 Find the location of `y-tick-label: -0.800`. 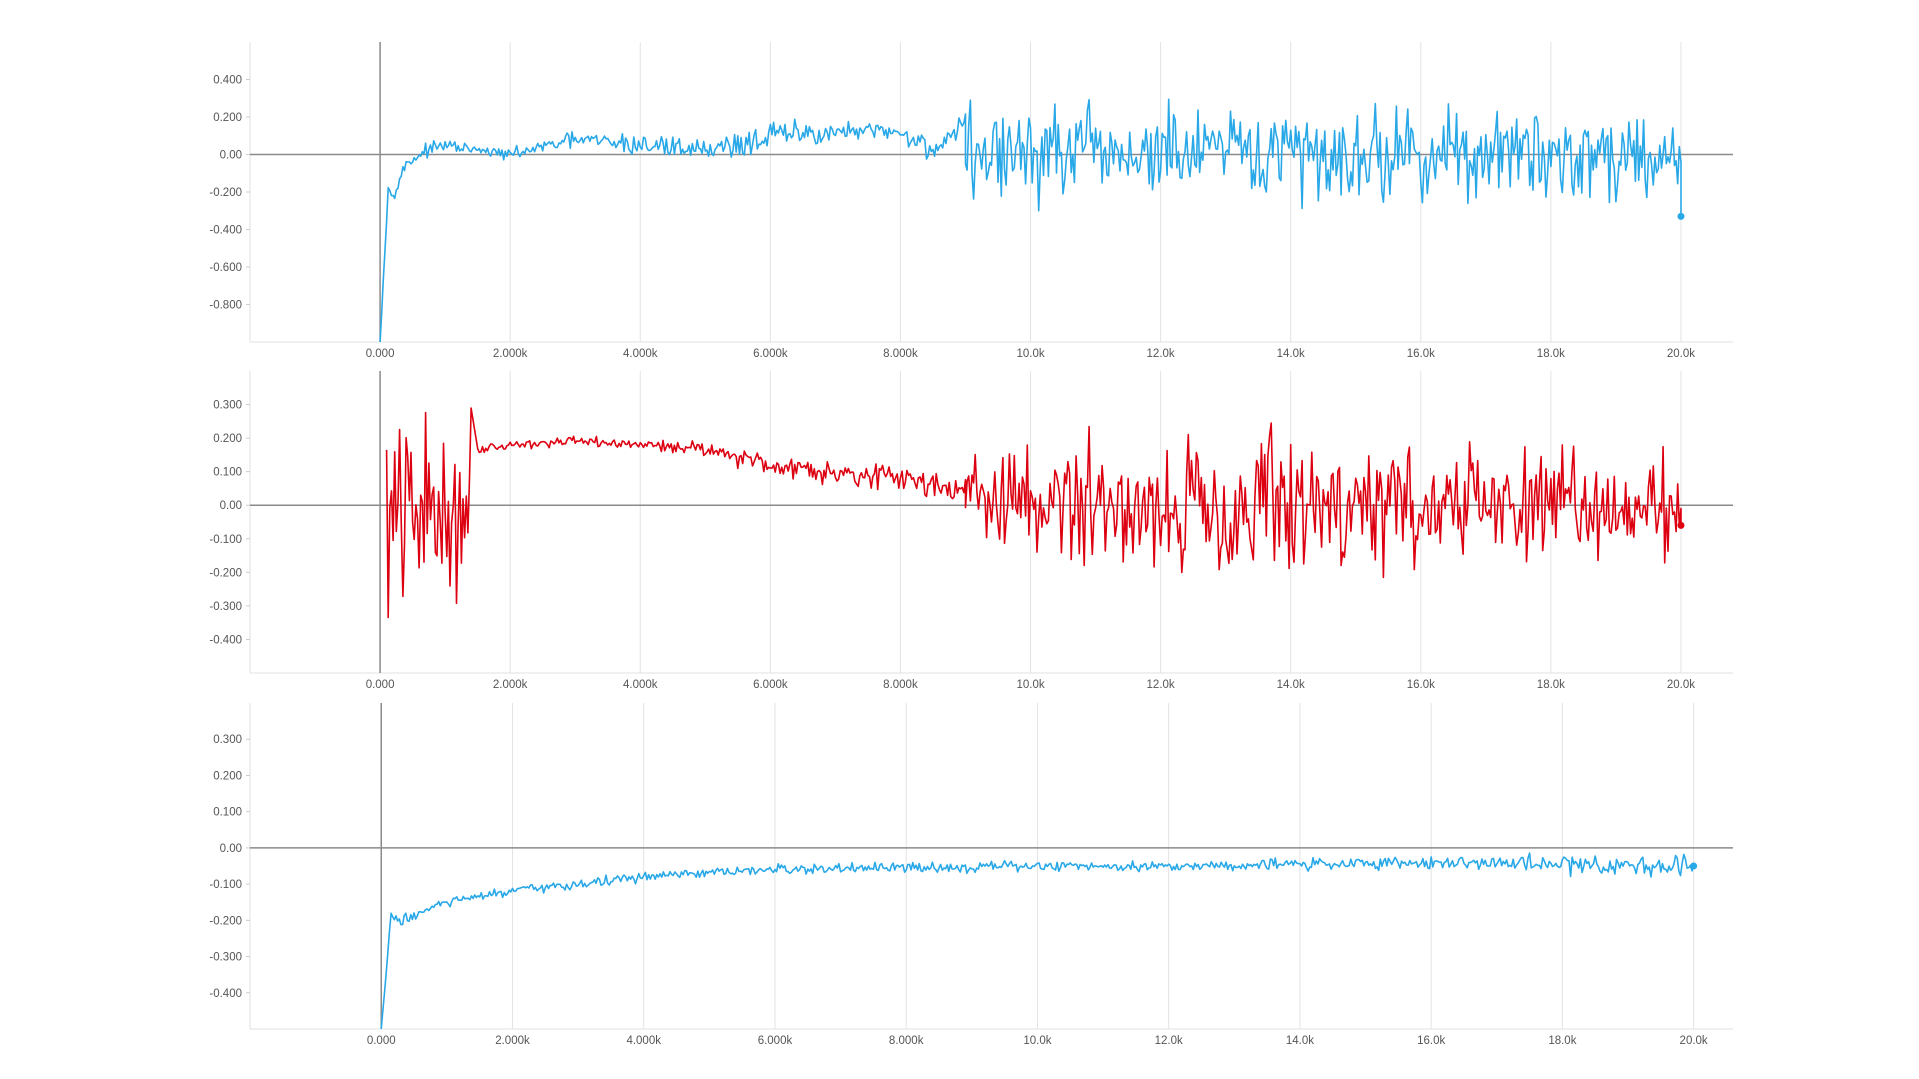

y-tick-label: -0.800 is located at coordinates (225, 306).